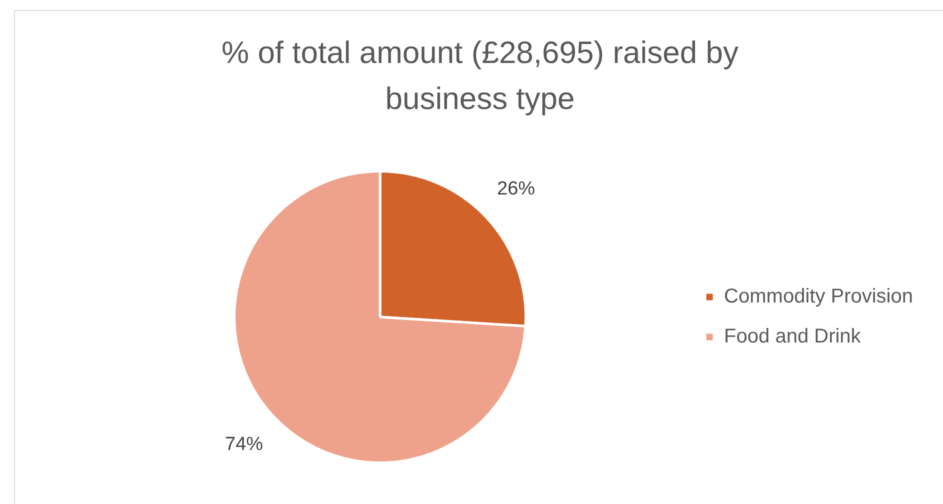 The height and width of the screenshot is (504, 943). What do you see at coordinates (480, 76) in the screenshot?
I see `chart-title: % of total amount (£28,695) raised by business type` at bounding box center [480, 76].